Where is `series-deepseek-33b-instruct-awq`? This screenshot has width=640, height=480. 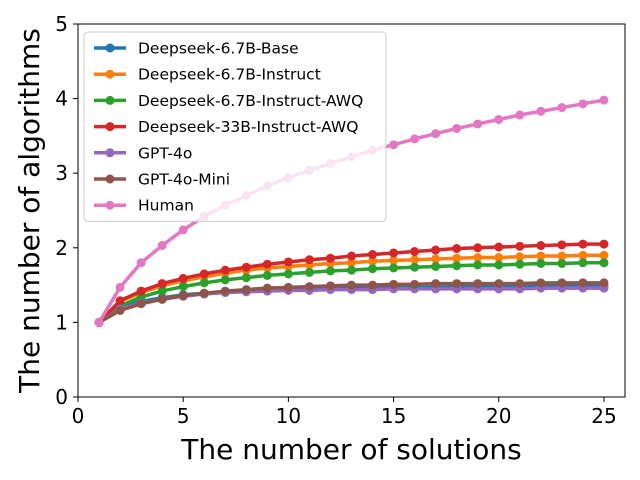
series-deepseek-33b-instruct-awq is located at coordinates (351, 283).